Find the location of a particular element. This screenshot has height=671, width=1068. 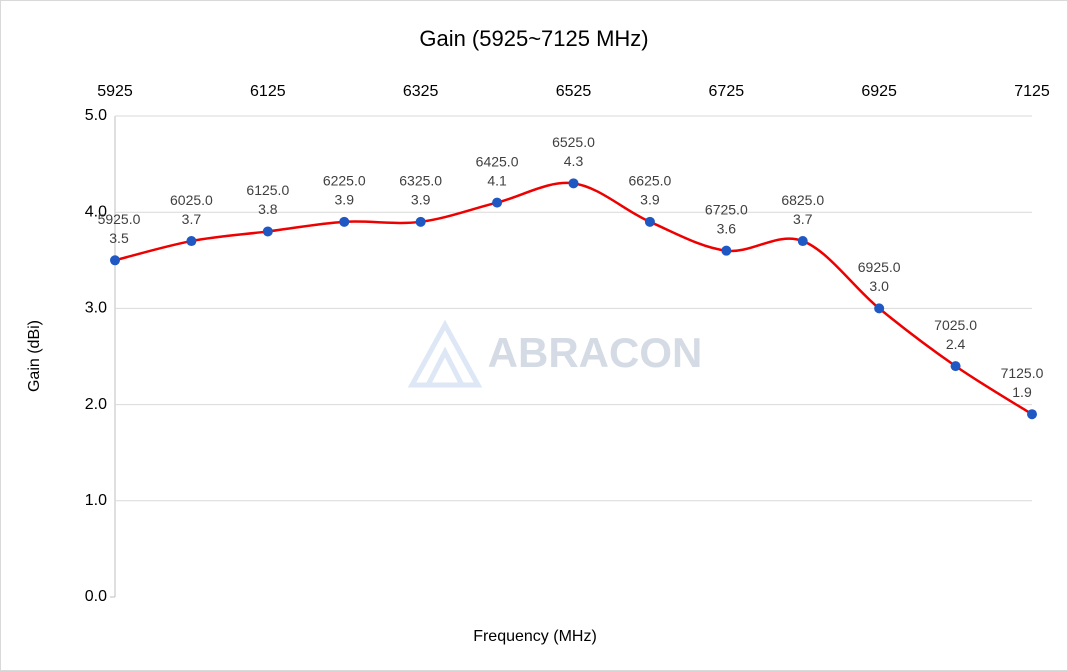

y-axis-label: Gain (dBi) is located at coordinates (34, 356).